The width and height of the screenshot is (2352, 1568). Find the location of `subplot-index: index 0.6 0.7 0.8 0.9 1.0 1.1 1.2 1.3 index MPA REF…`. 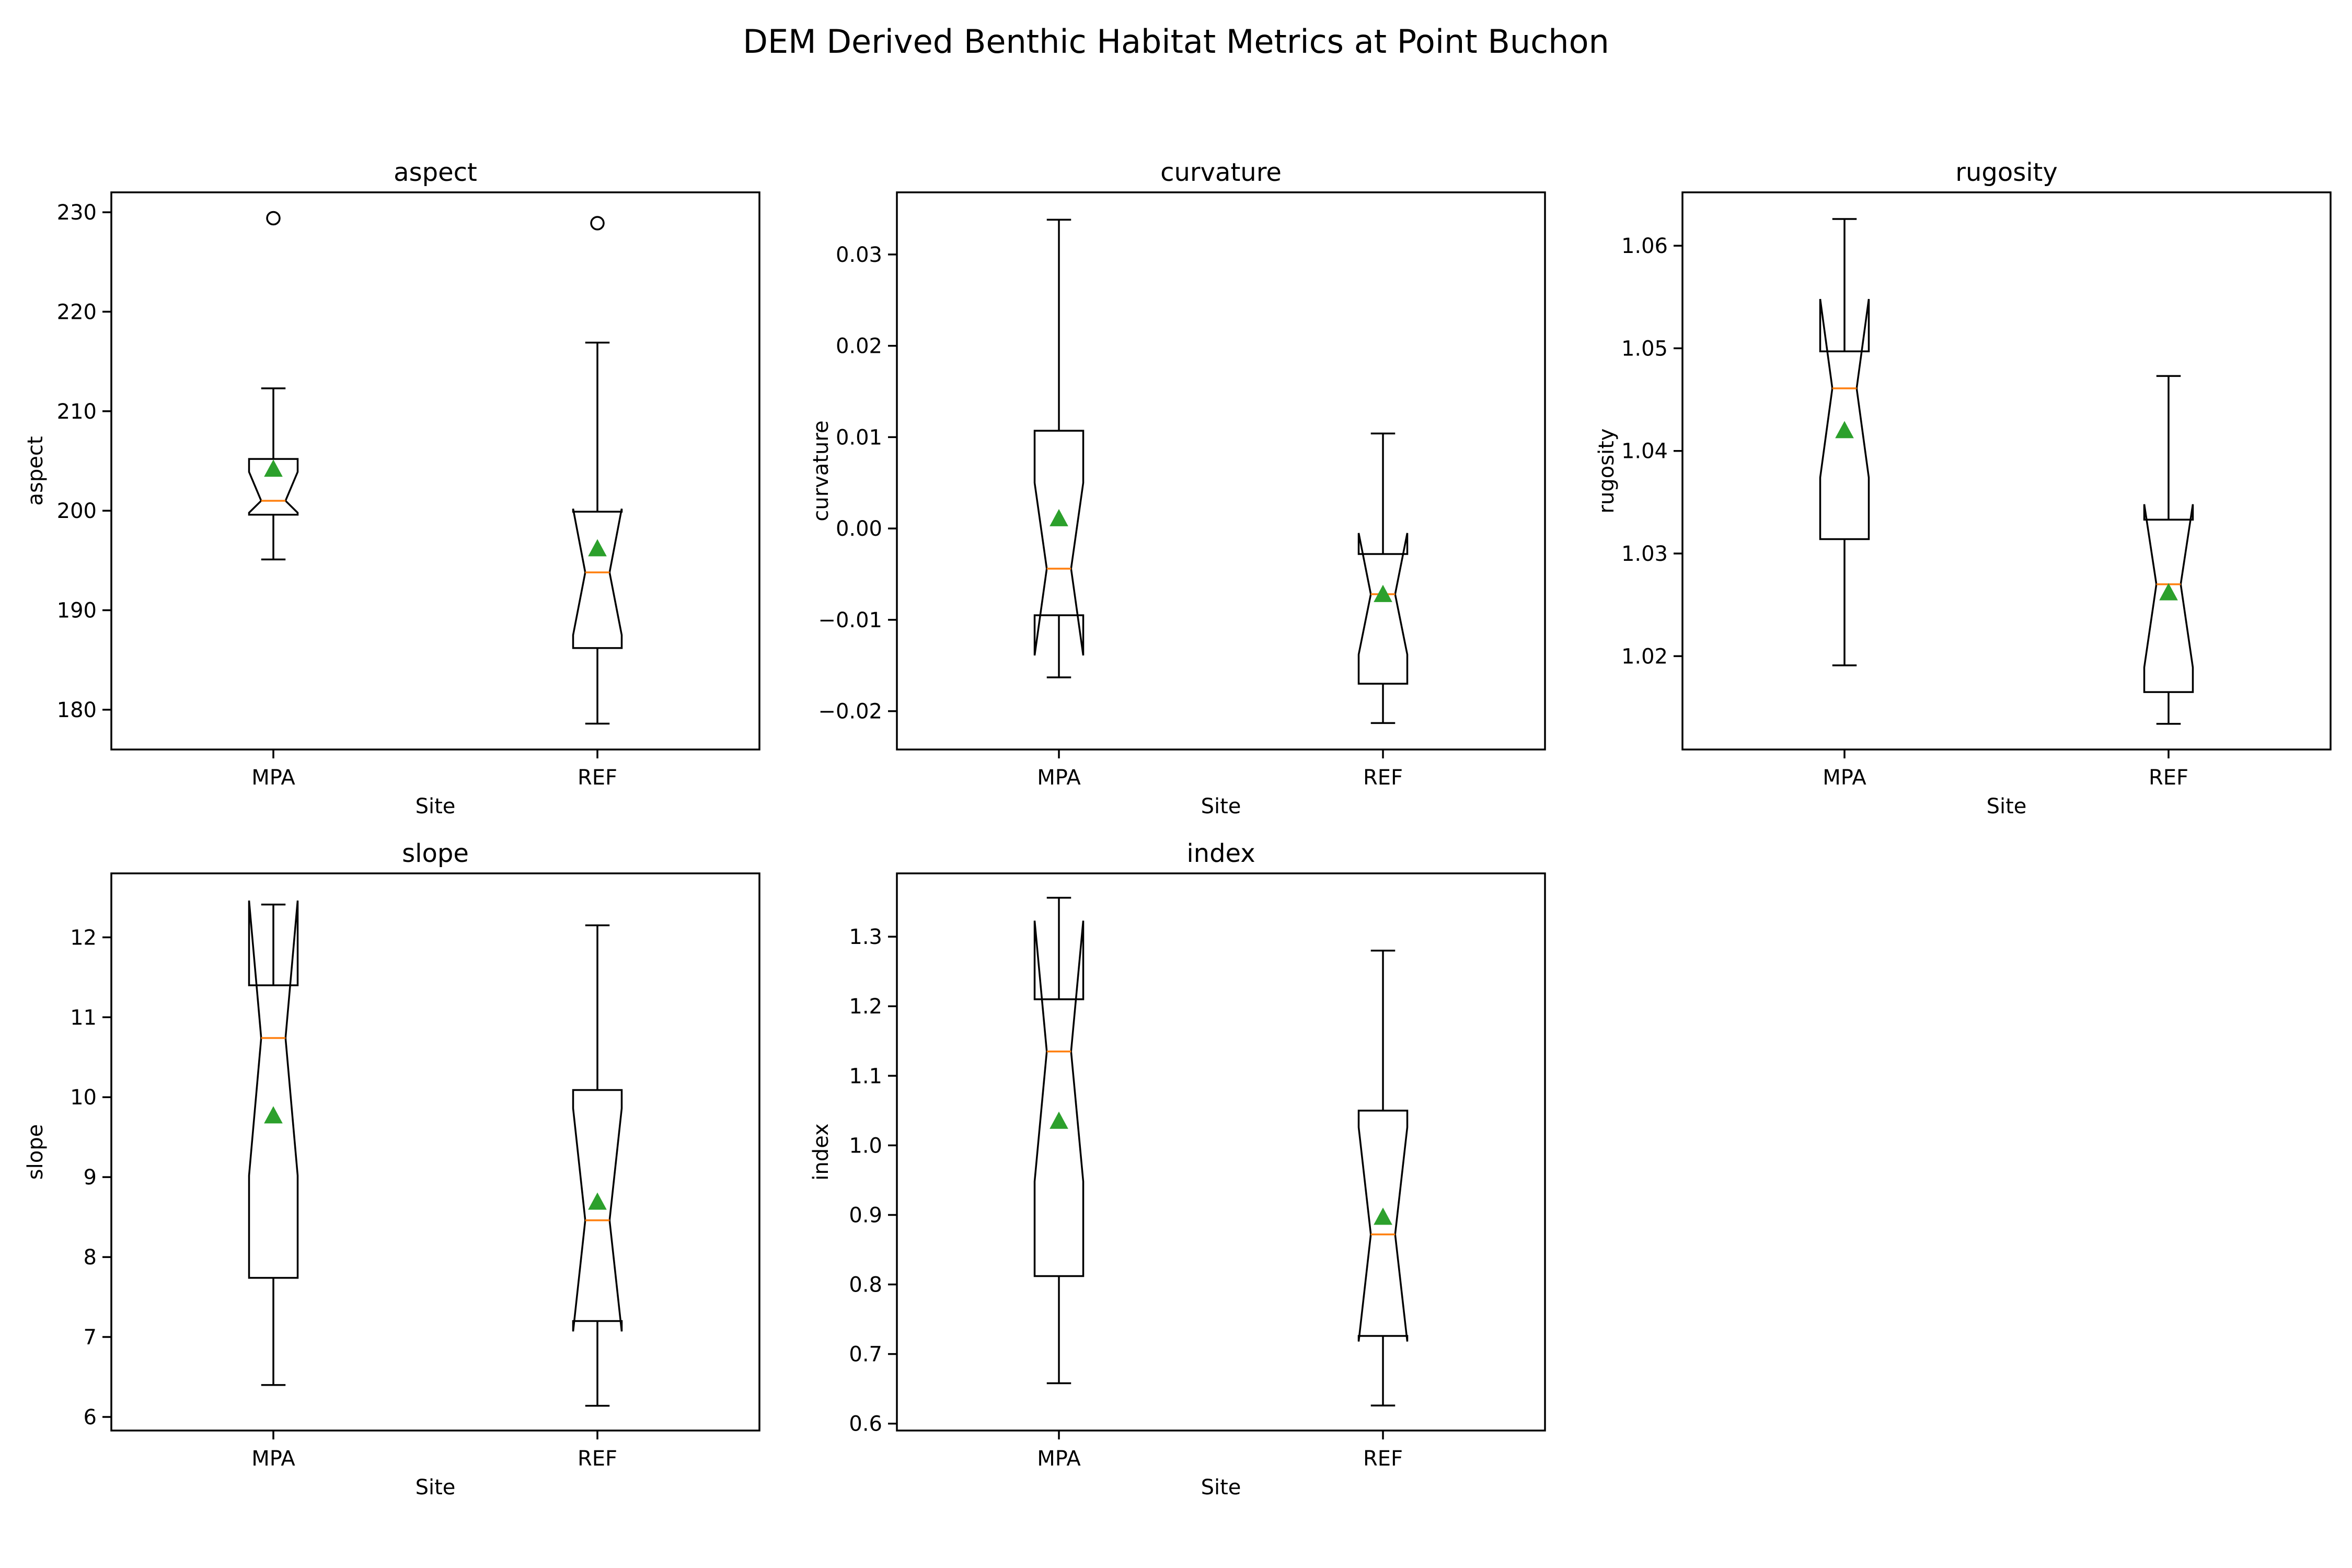

subplot-index: index 0.6 0.7 0.8 0.9 1.0 1.1 1.2 1.3 index MPA REF… is located at coordinates (1177, 1169).